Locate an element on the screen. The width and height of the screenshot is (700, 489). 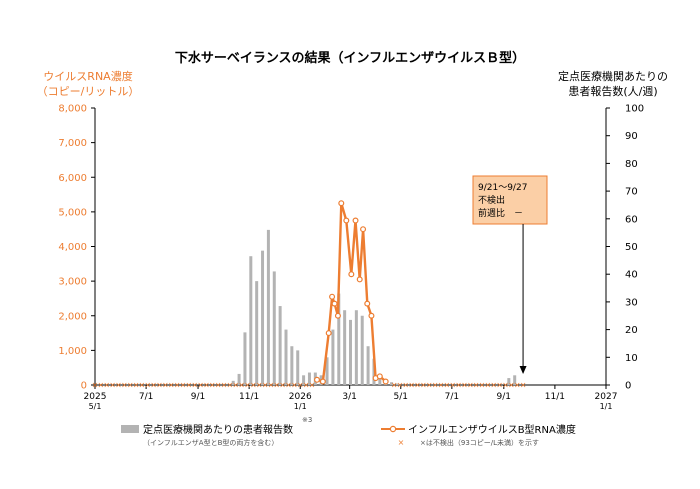
patient-report-bars is located at coordinates (374, 307).